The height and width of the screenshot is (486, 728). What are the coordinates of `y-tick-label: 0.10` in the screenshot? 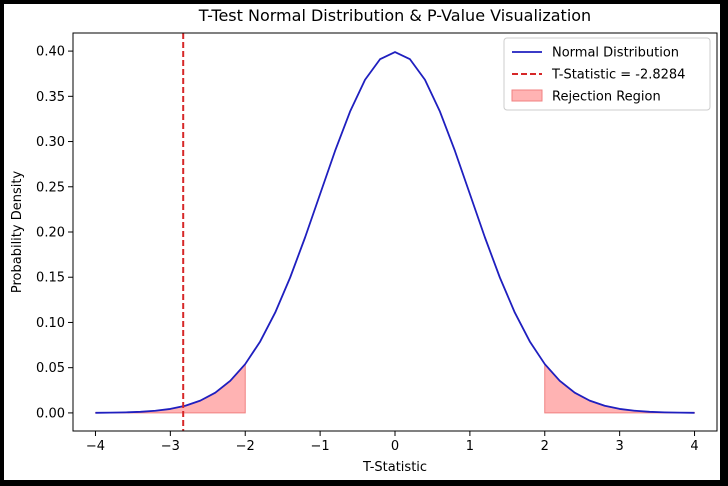 It's located at (50, 323).